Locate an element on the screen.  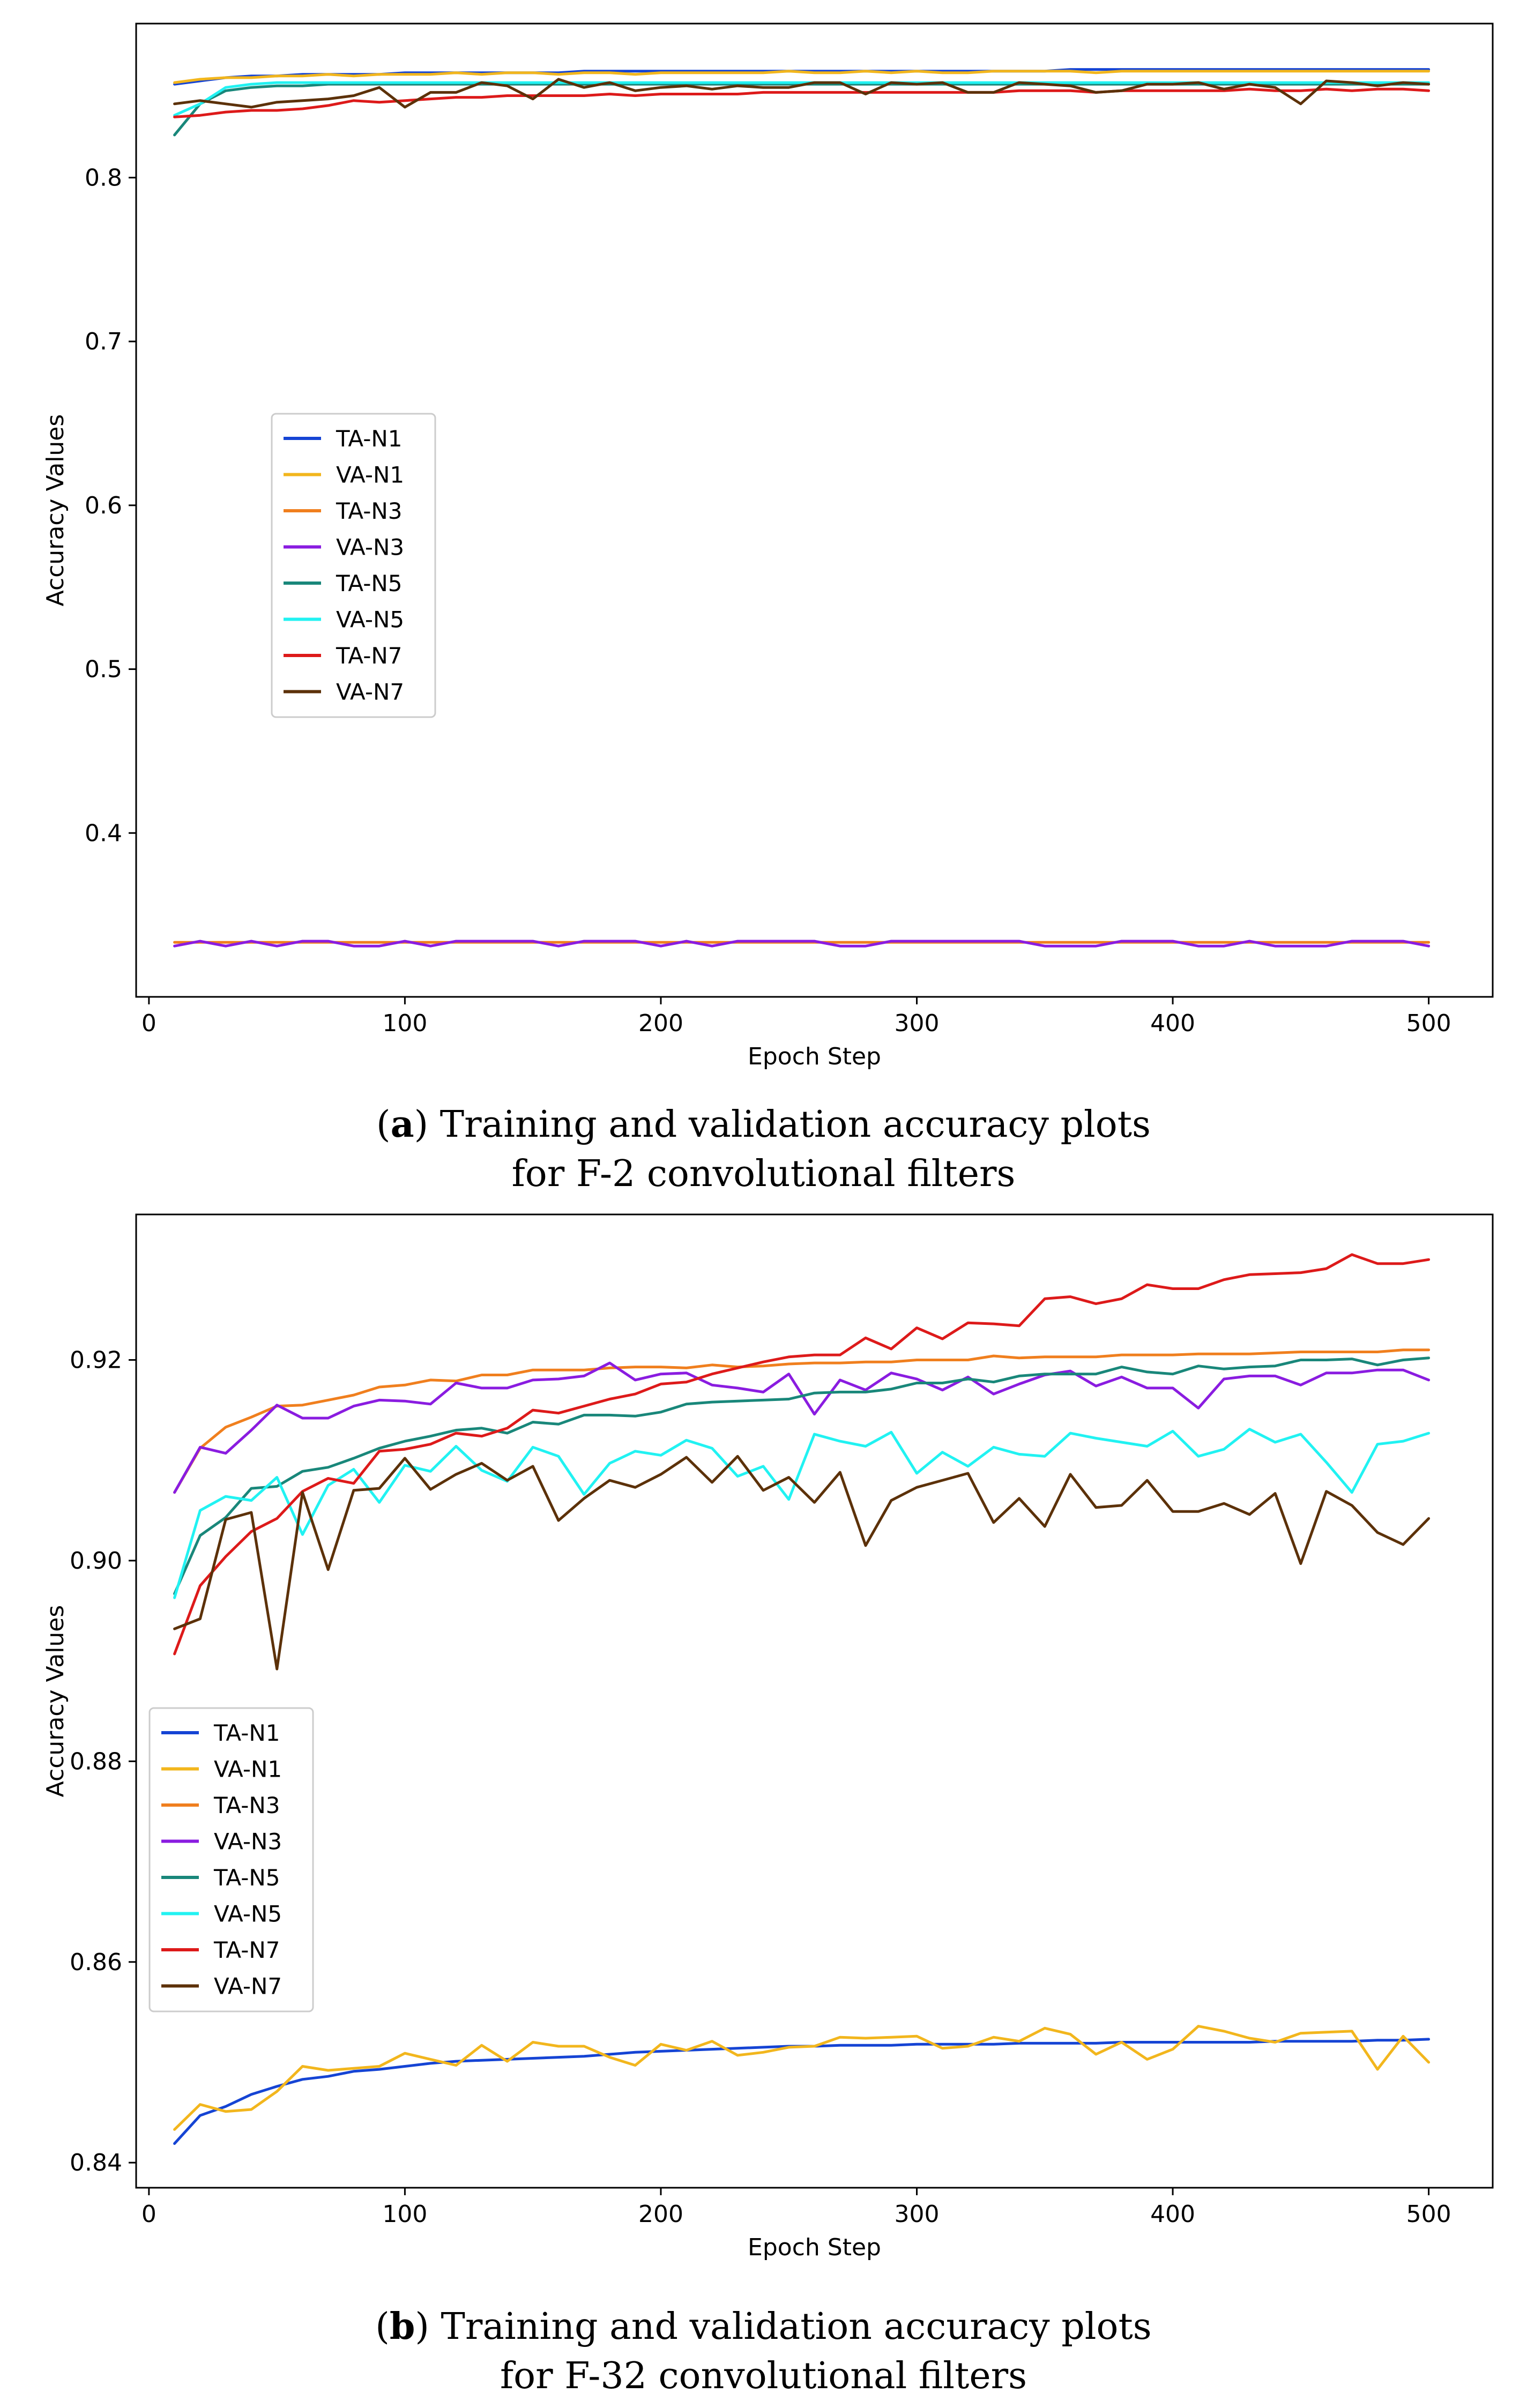
y-tick-label: 0.7 is located at coordinates (103, 341).